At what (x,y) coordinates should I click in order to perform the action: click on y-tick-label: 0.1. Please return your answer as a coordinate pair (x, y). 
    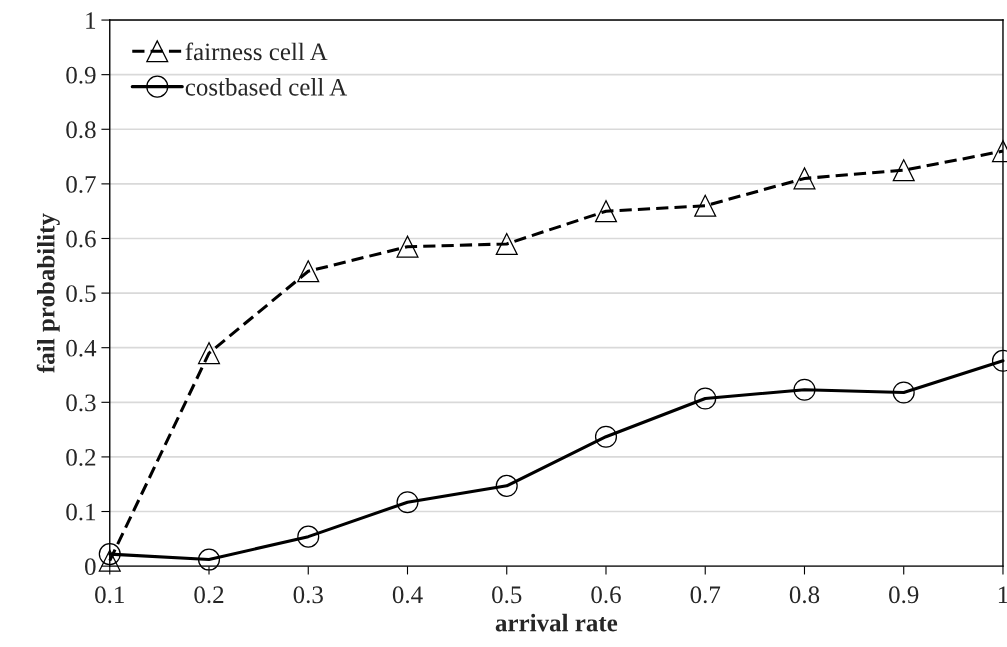
    Looking at the image, I should click on (81, 512).